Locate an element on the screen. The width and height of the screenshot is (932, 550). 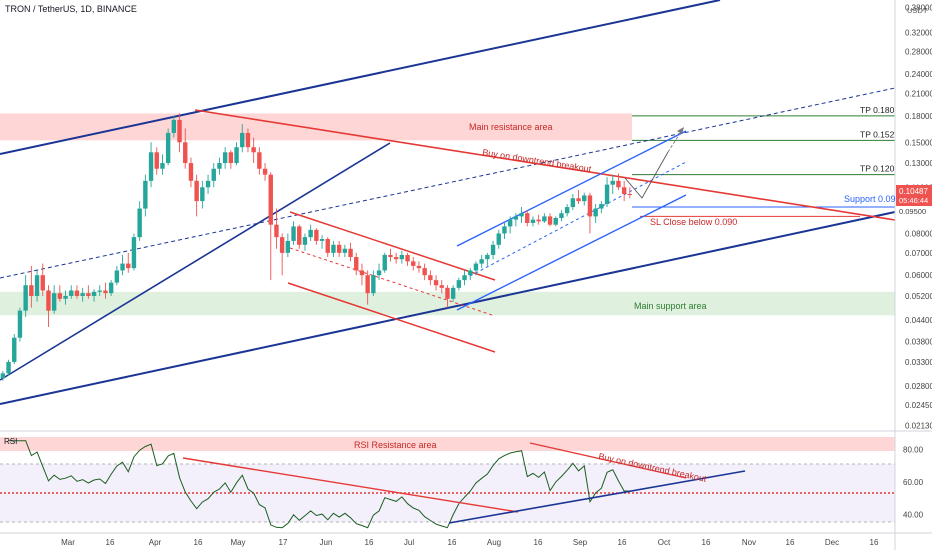
price-tick-3: 0.28000 is located at coordinates (918, 52).